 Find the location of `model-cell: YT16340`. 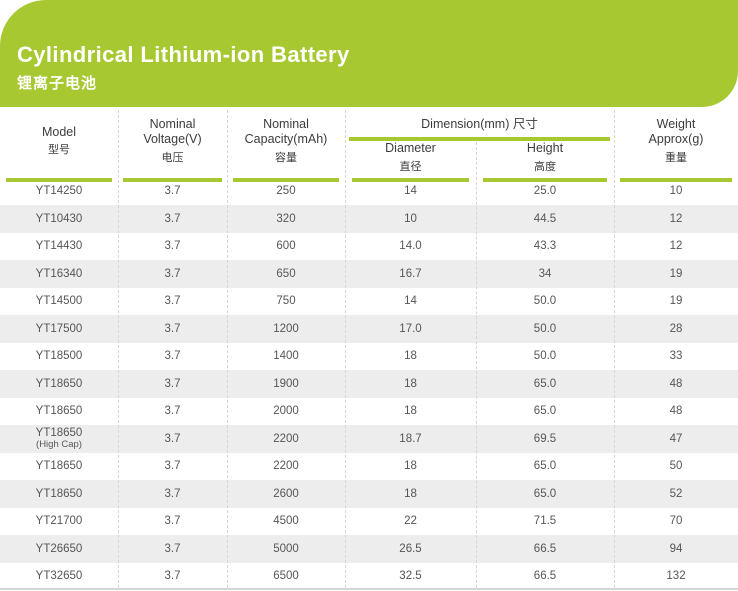

model-cell: YT16340 is located at coordinates (59, 274).